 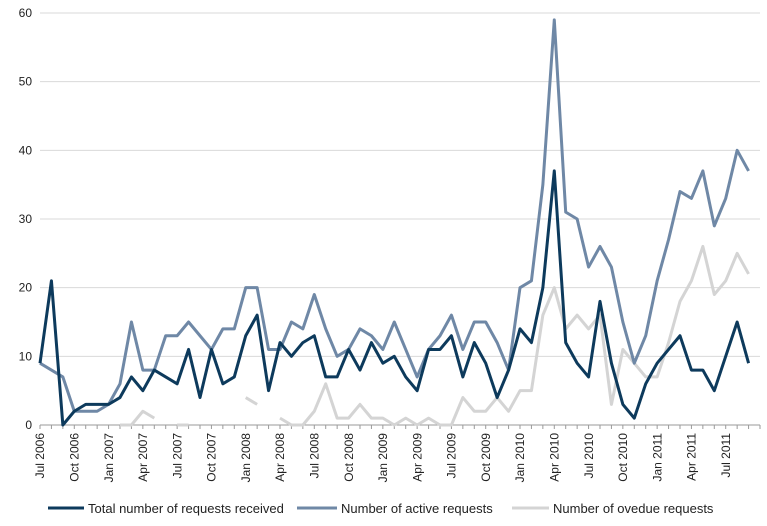 What do you see at coordinates (26, 150) in the screenshot?
I see `y-tick-label: 40` at bounding box center [26, 150].